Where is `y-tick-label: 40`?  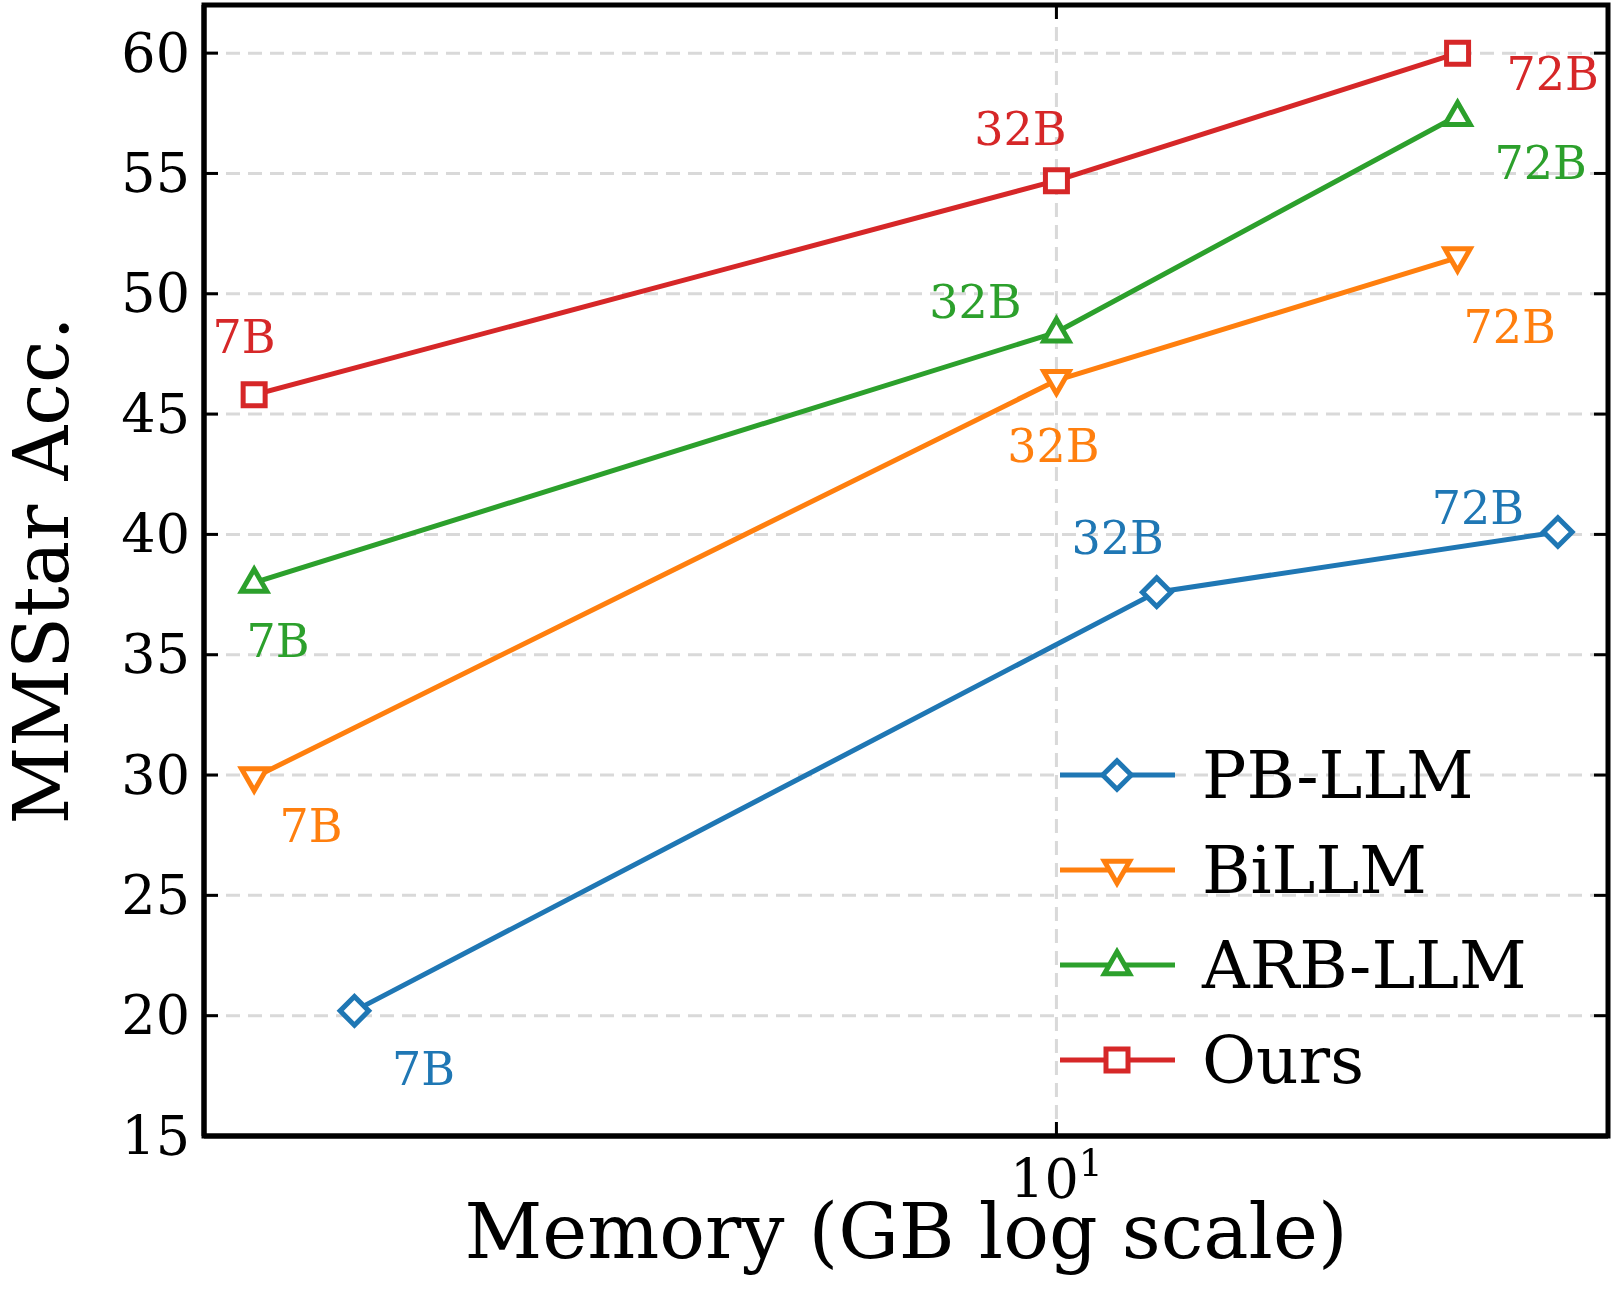
y-tick-label: 40 is located at coordinates (155, 534).